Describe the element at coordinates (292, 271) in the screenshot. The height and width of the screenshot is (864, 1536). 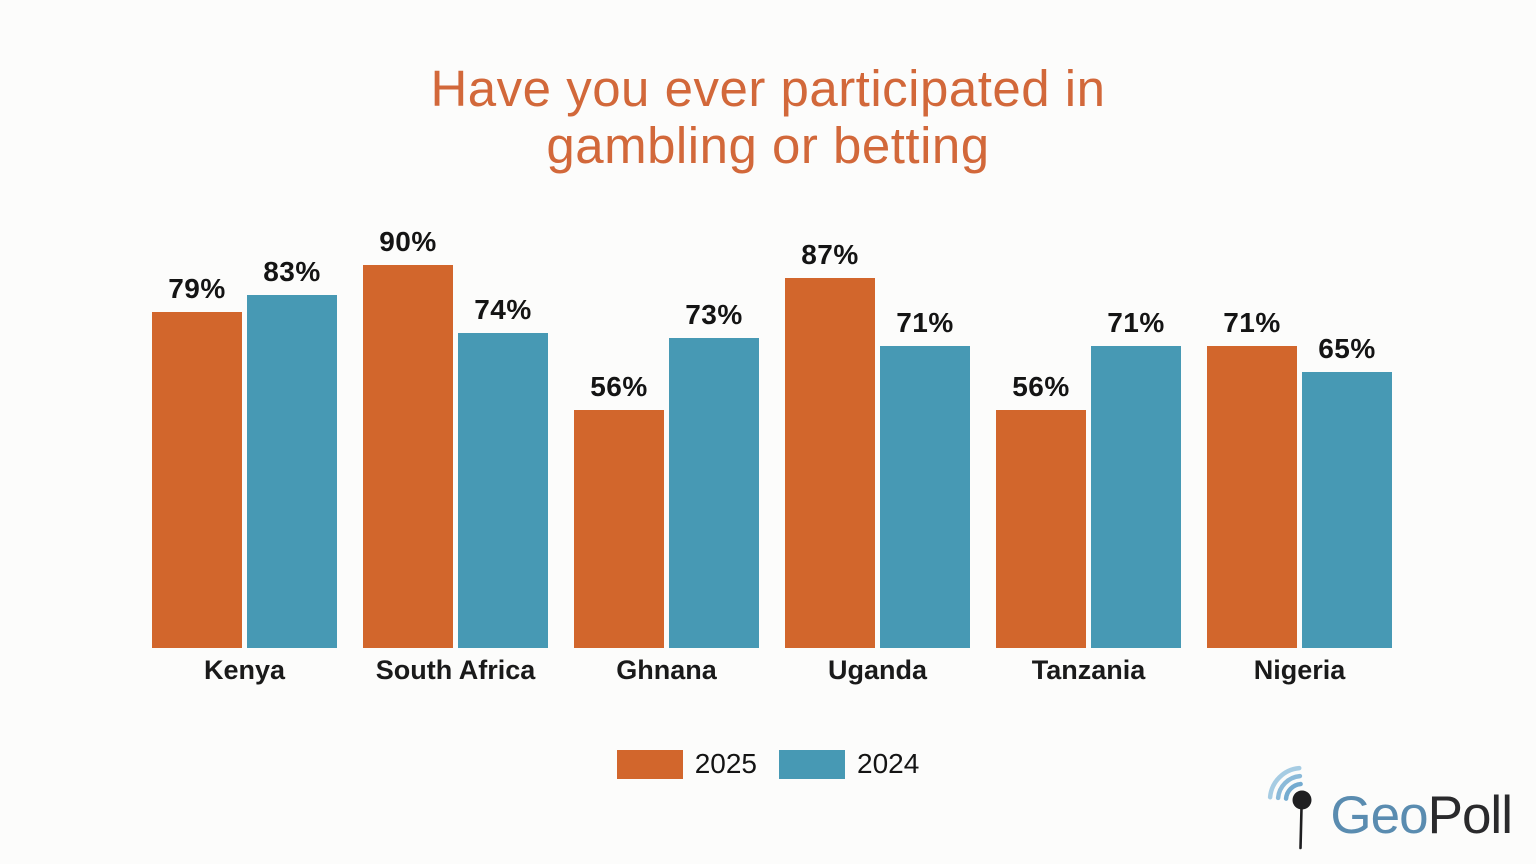
I see `value-label: 83%` at that location.